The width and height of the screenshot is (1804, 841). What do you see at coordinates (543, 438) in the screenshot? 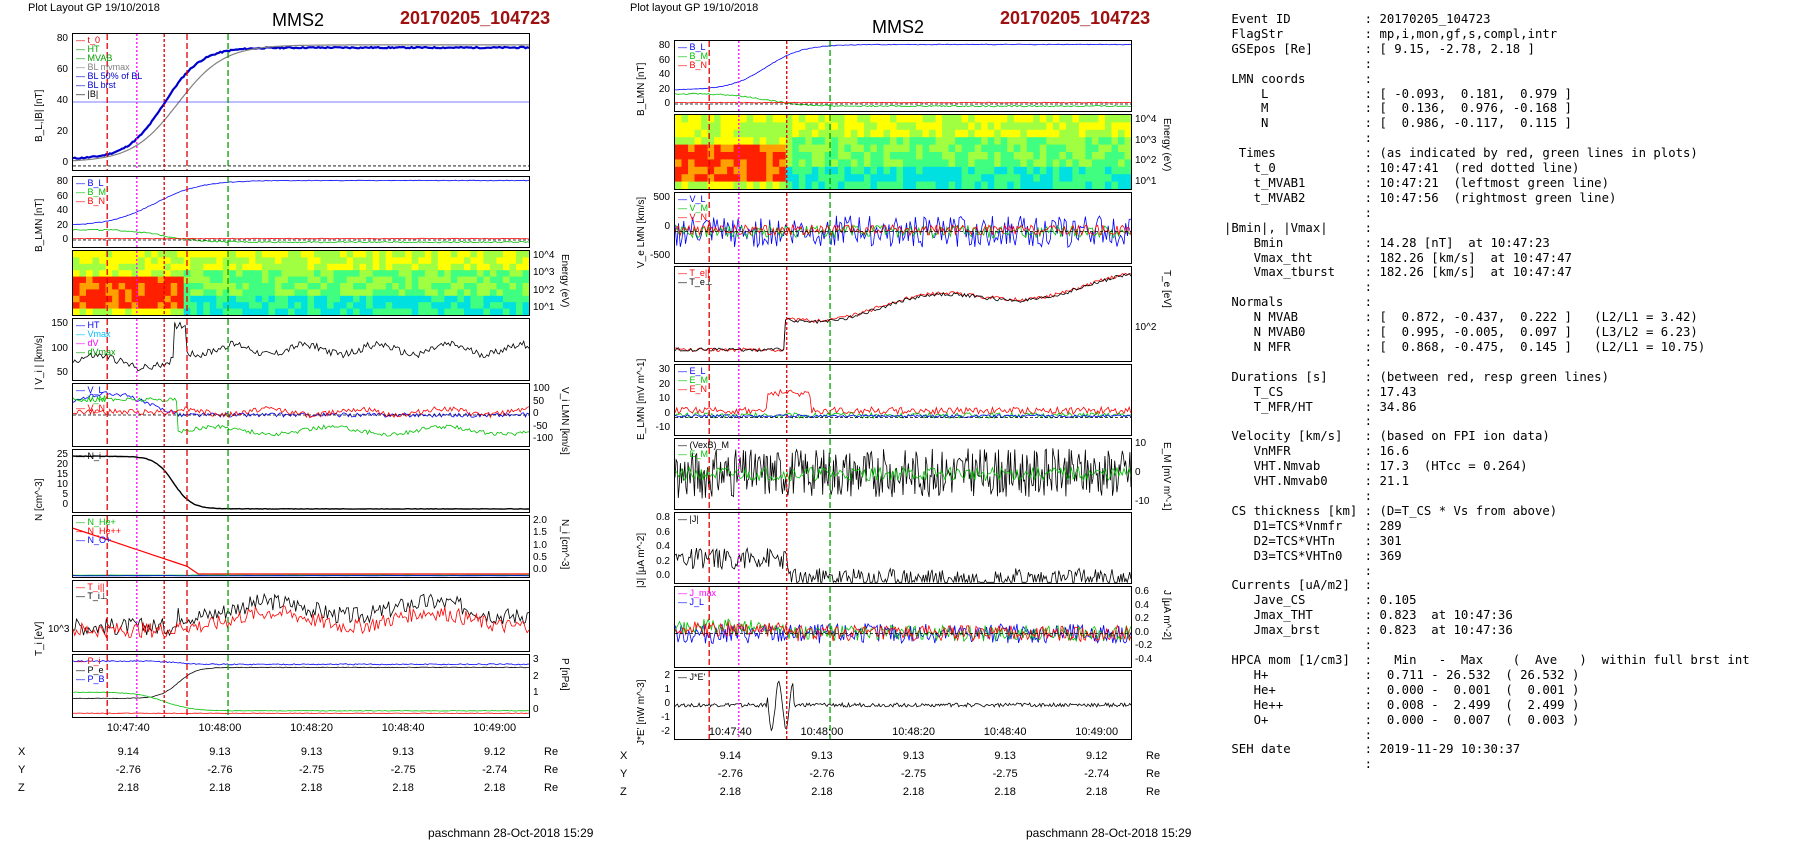
I see `y-tick-label-right: -100` at bounding box center [543, 438].